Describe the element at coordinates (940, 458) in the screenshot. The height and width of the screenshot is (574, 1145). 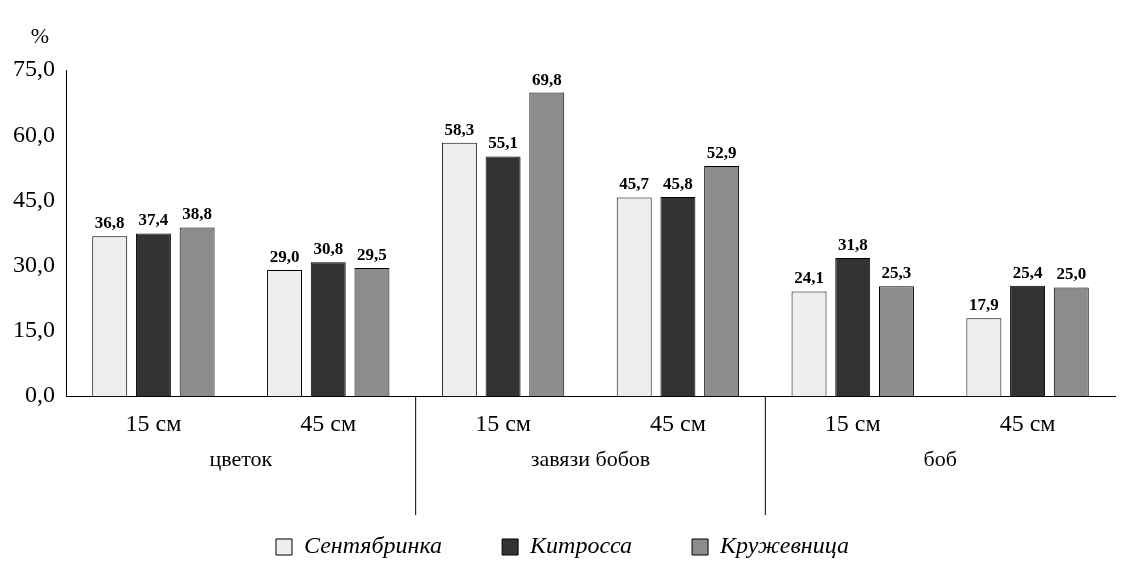
I see `text: боб` at that location.